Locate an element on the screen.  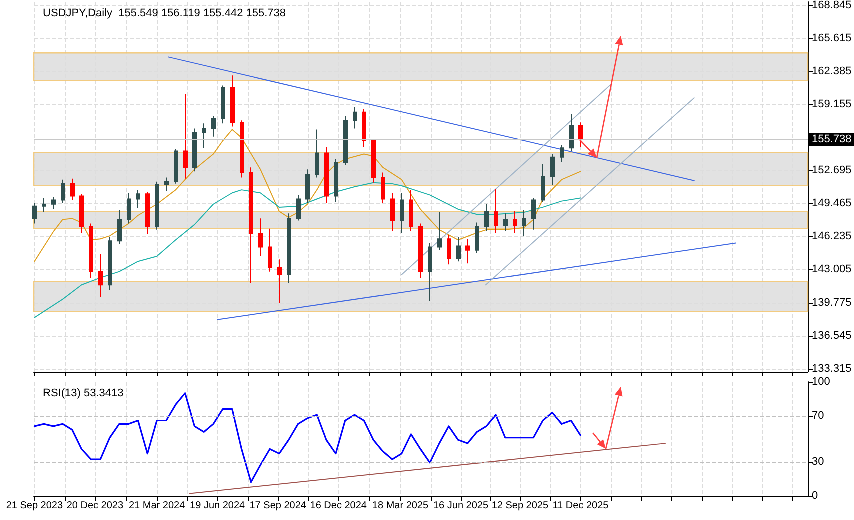
y-tick-label: 149.465 is located at coordinates (832, 204).